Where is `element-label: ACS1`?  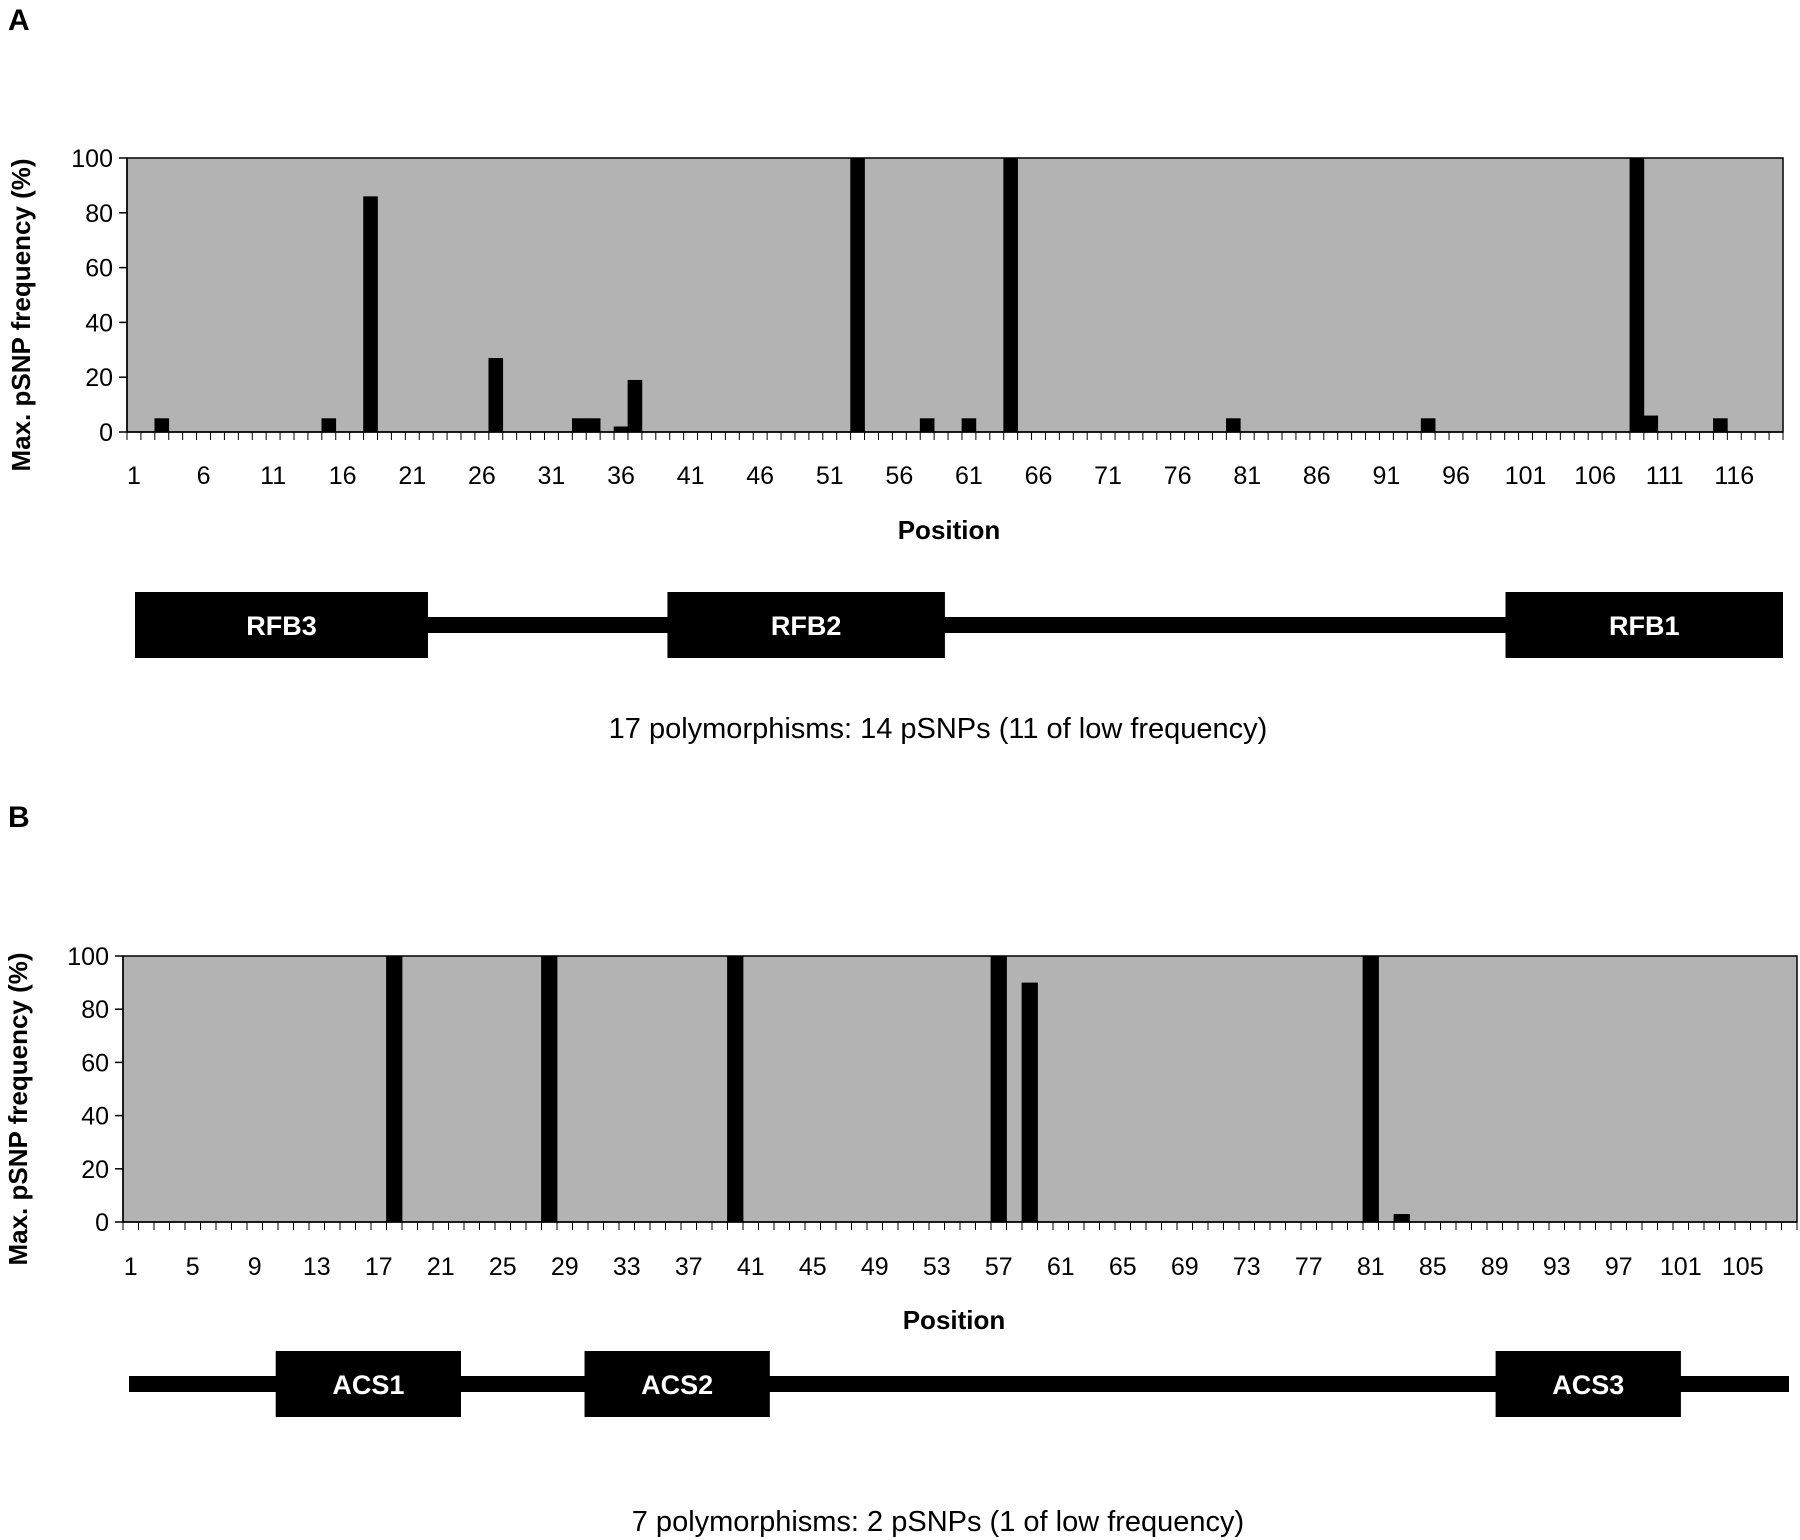
element-label: ACS1 is located at coordinates (368, 1385).